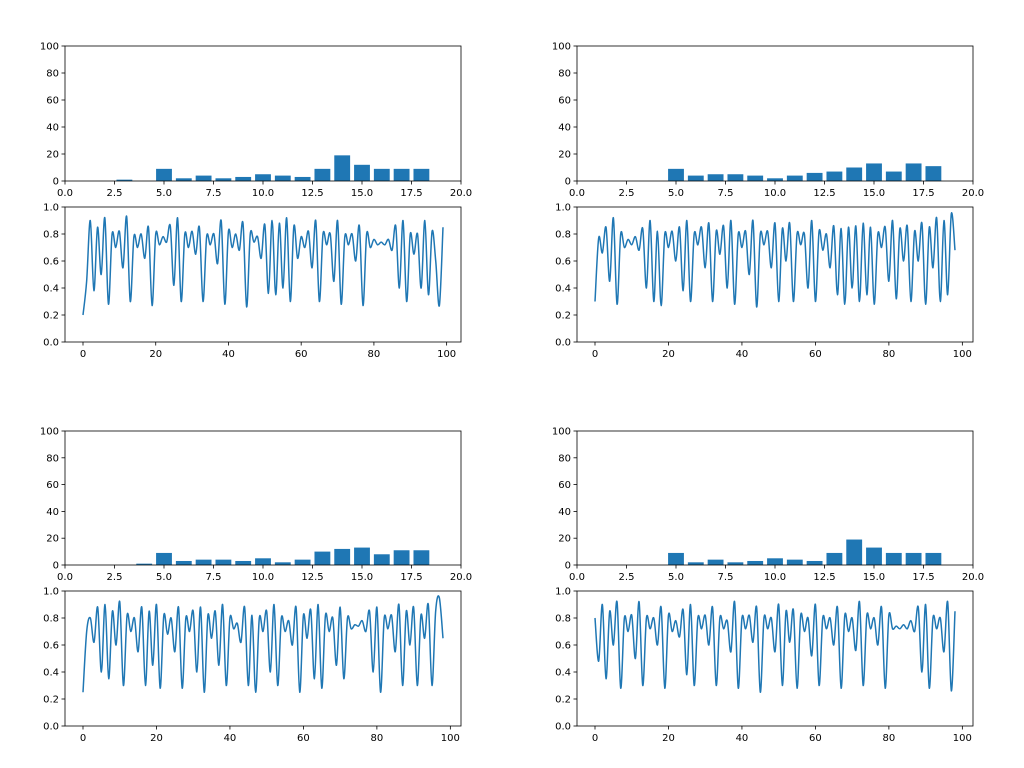  I want to click on x-tick-label: 0, so click(83, 354).